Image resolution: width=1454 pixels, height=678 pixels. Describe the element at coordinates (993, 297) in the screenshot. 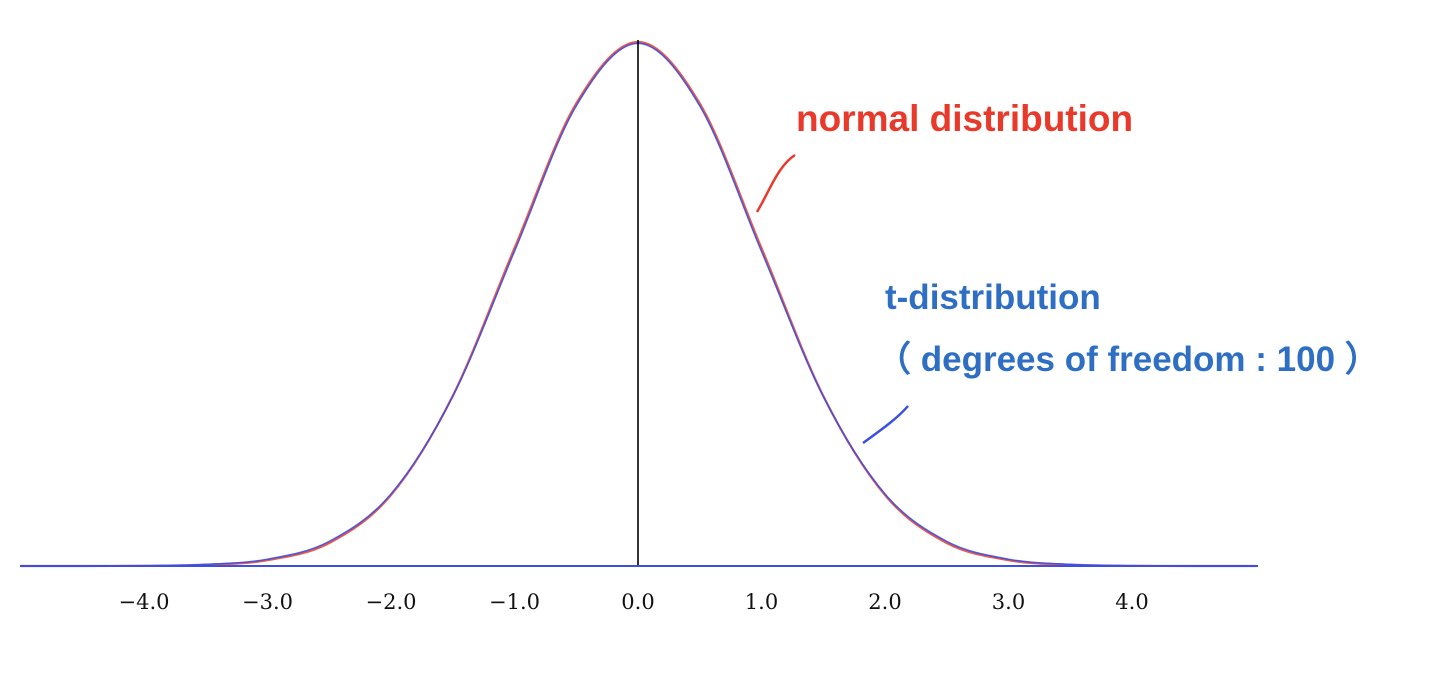

I see `t-distribution-label: t-distribution` at that location.